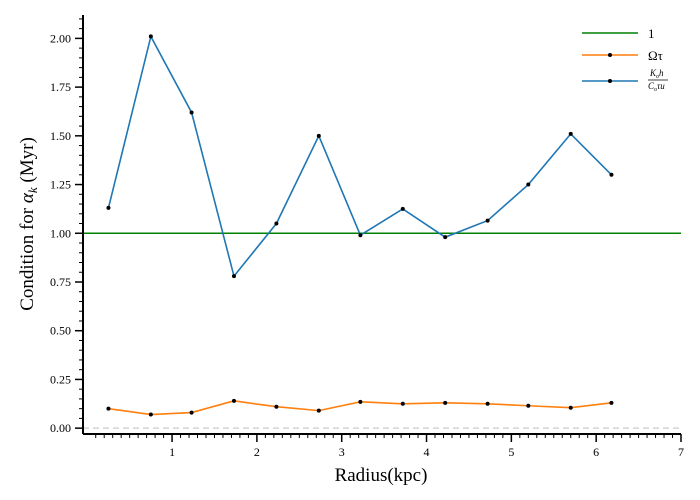  What do you see at coordinates (60, 136) in the screenshot?
I see `y-tick-label: 1.50` at bounding box center [60, 136].